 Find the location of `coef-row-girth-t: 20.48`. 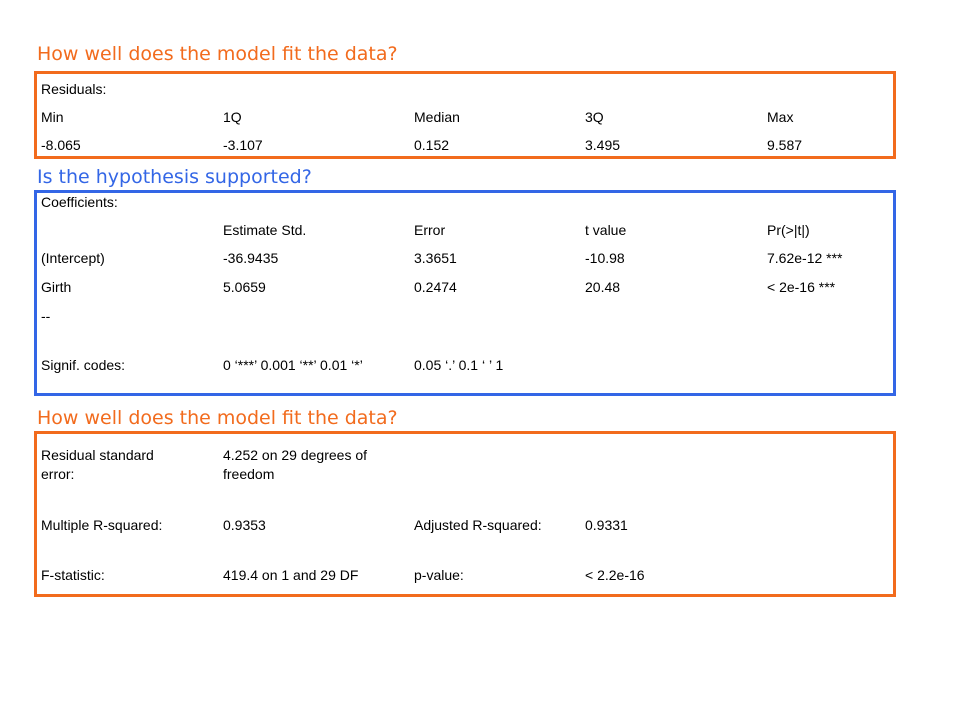

coef-row-girth-t: 20.48 is located at coordinates (603, 287).